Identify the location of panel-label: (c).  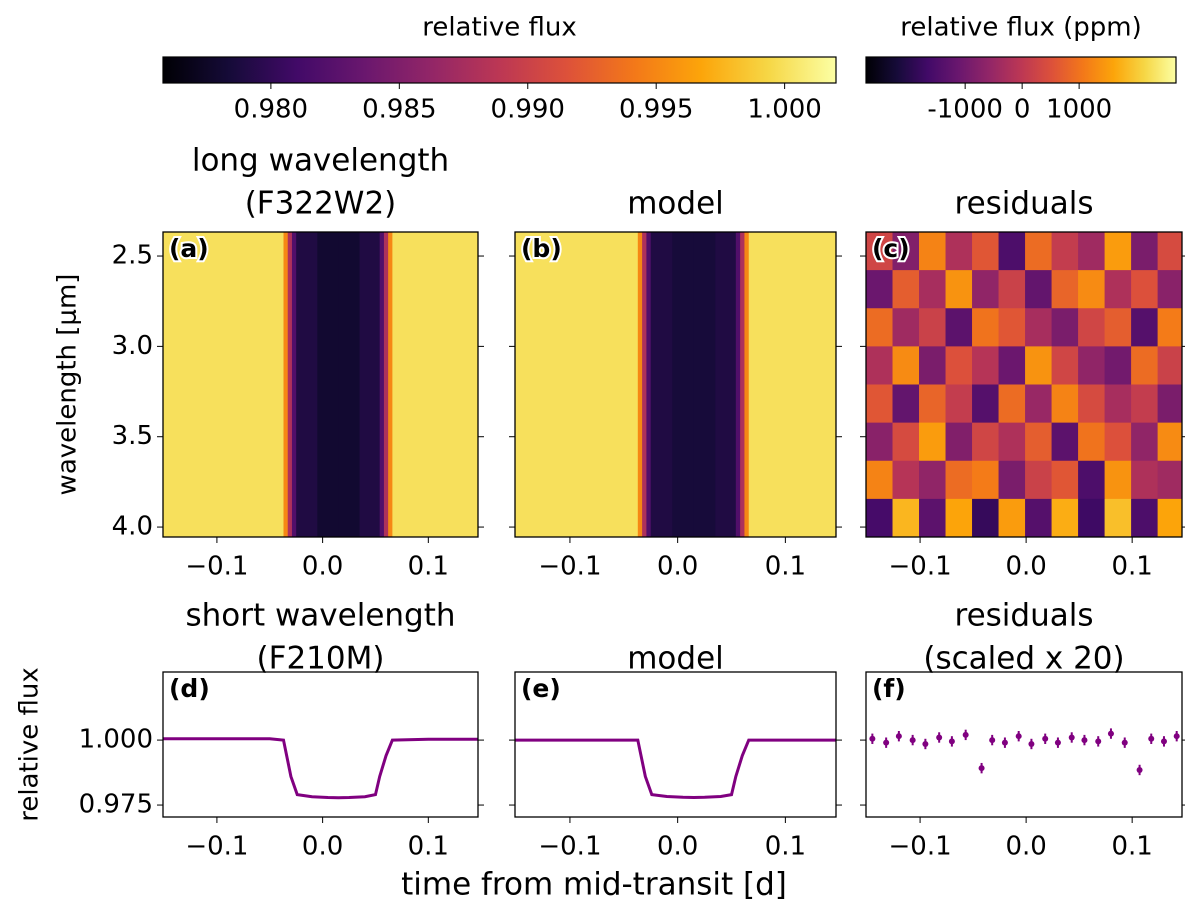
(891, 248).